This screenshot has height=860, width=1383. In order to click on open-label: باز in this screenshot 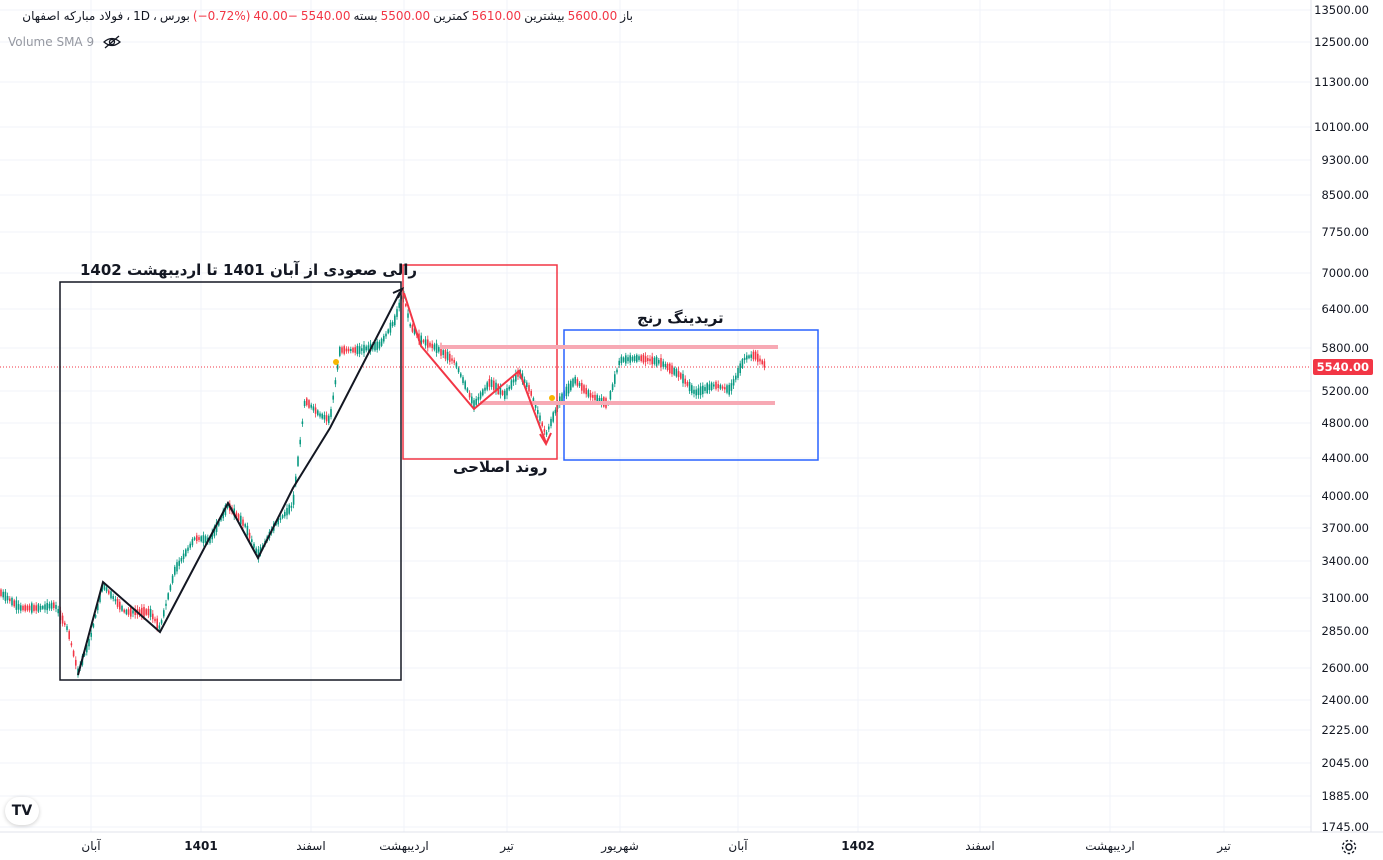, I will do `click(626, 16)`.